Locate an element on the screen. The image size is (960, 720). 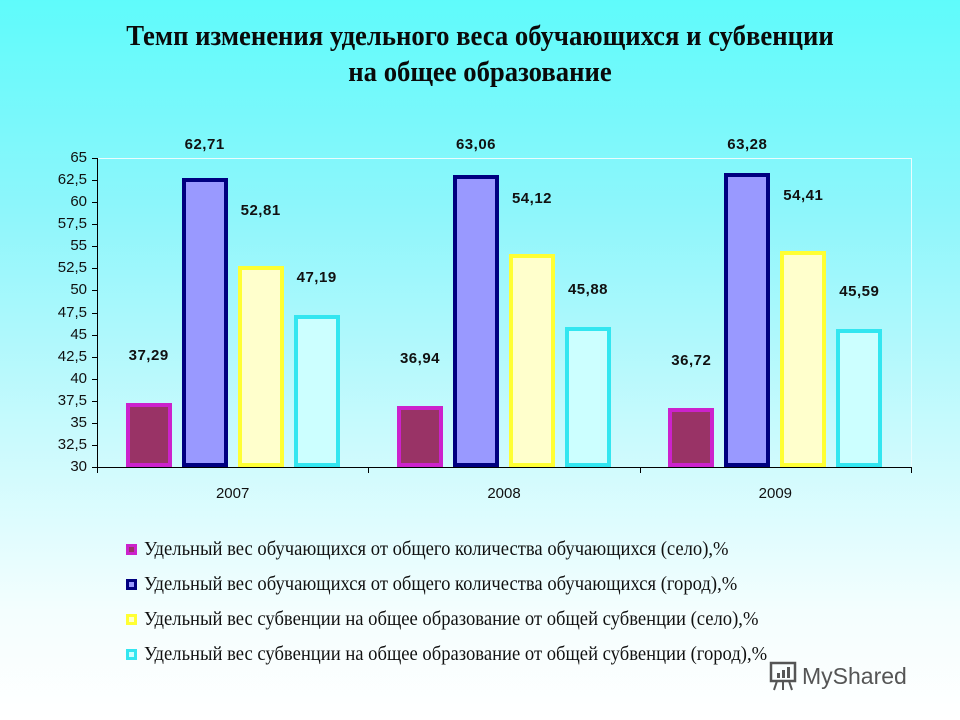
data-label: 36,94 is located at coordinates (420, 358).